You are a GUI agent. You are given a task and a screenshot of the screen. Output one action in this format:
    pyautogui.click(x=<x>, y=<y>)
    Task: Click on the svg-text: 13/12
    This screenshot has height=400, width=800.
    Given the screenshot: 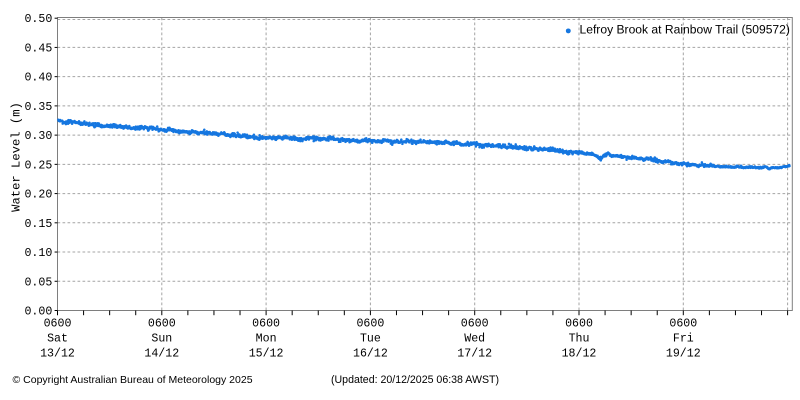 What is the action you would take?
    pyautogui.click(x=57, y=354)
    